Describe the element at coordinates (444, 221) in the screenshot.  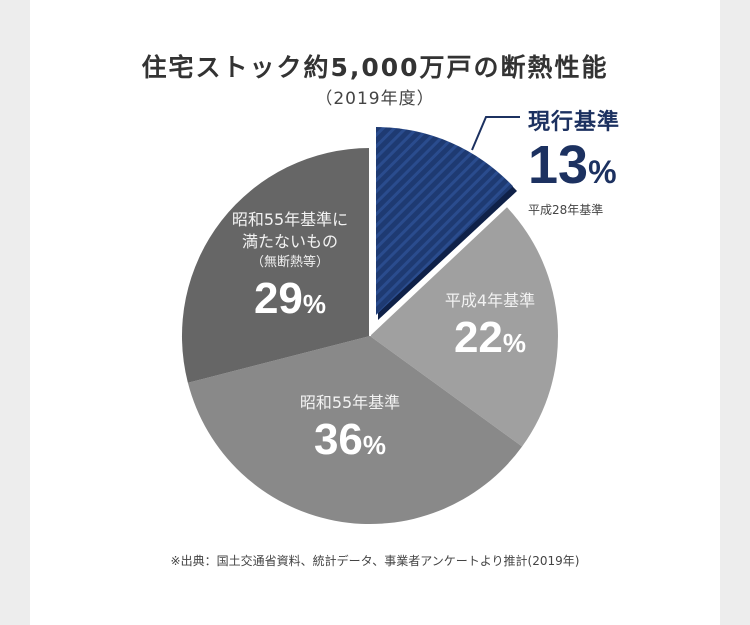
I see `slice-current` at that location.